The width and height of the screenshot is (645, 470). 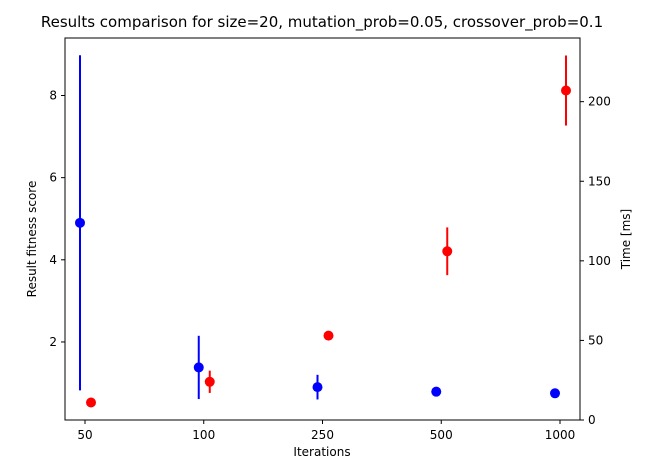 What do you see at coordinates (53, 260) in the screenshot?
I see `y-tick-label-2: 4` at bounding box center [53, 260].